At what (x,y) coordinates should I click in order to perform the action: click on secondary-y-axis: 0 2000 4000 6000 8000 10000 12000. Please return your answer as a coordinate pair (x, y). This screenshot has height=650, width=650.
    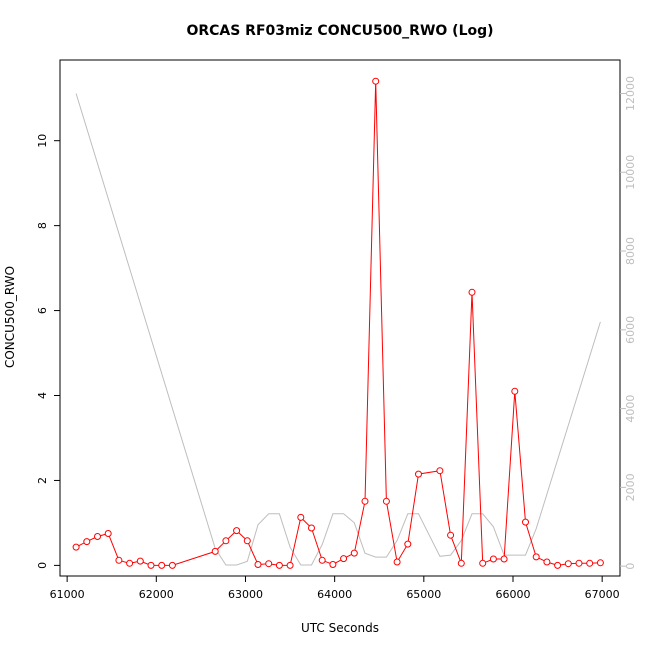
    Looking at the image, I should click on (628, 323).